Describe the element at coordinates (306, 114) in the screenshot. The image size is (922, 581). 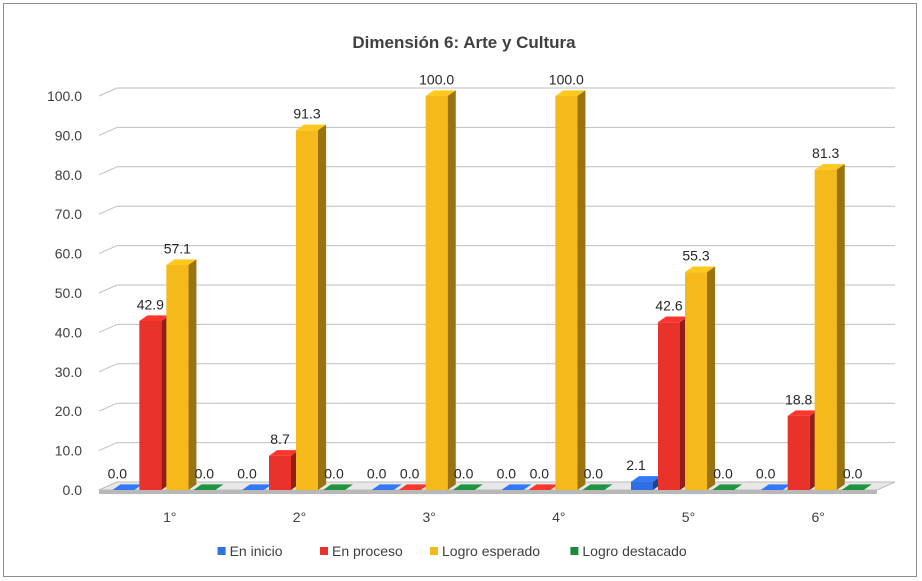
I see `data-label: 91.3` at that location.